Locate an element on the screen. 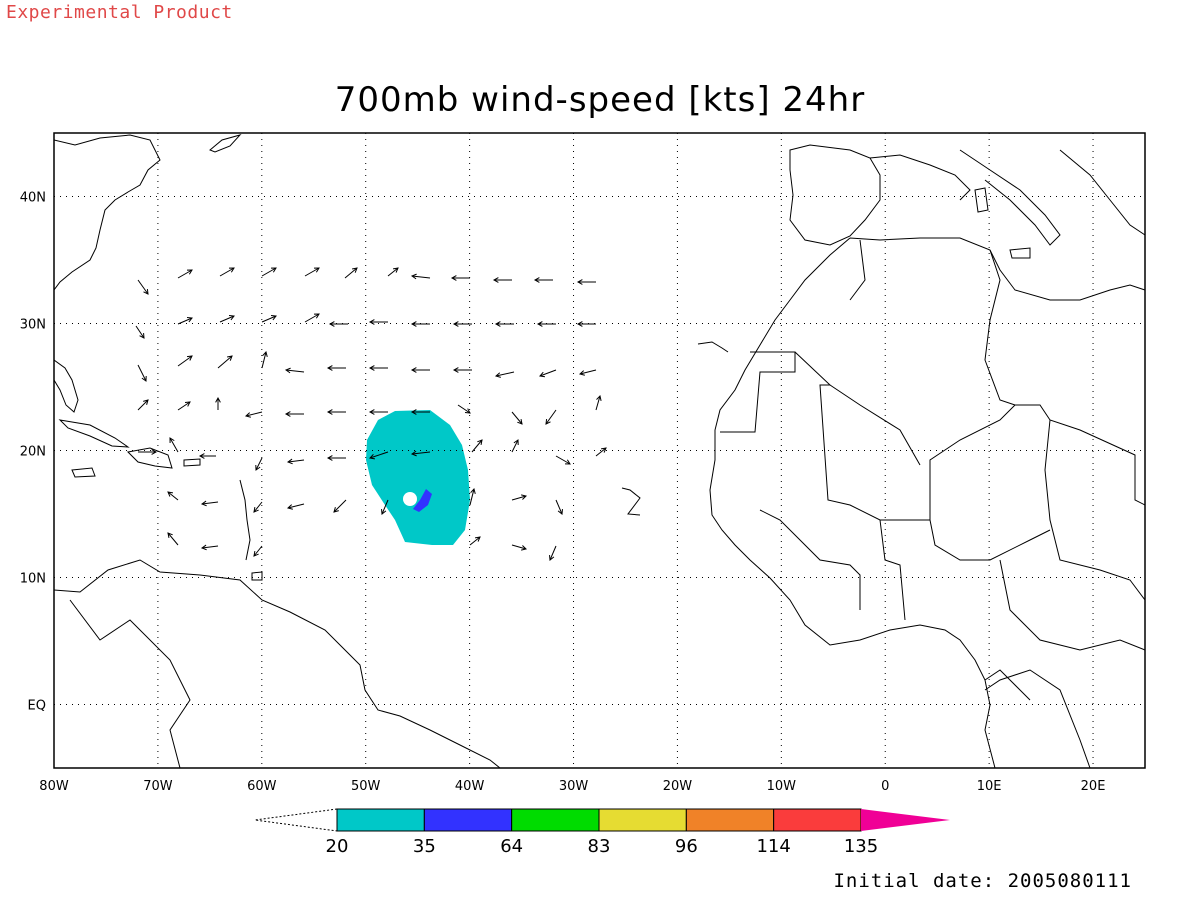 The width and height of the screenshot is (1200, 900). jamaica is located at coordinates (83, 472).